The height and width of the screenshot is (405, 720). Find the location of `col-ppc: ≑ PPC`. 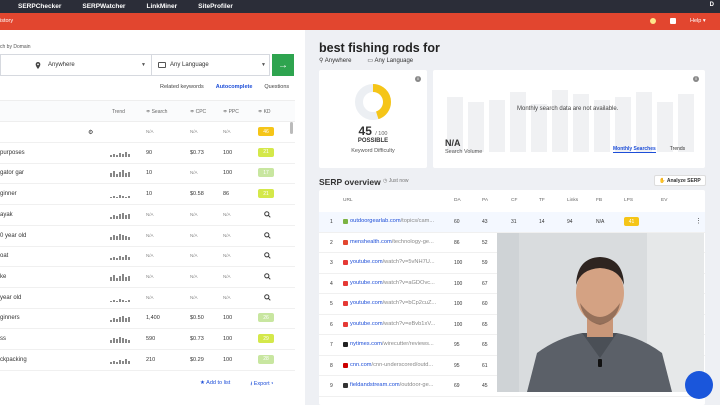

col-ppc: ≑ PPC is located at coordinates (231, 112).